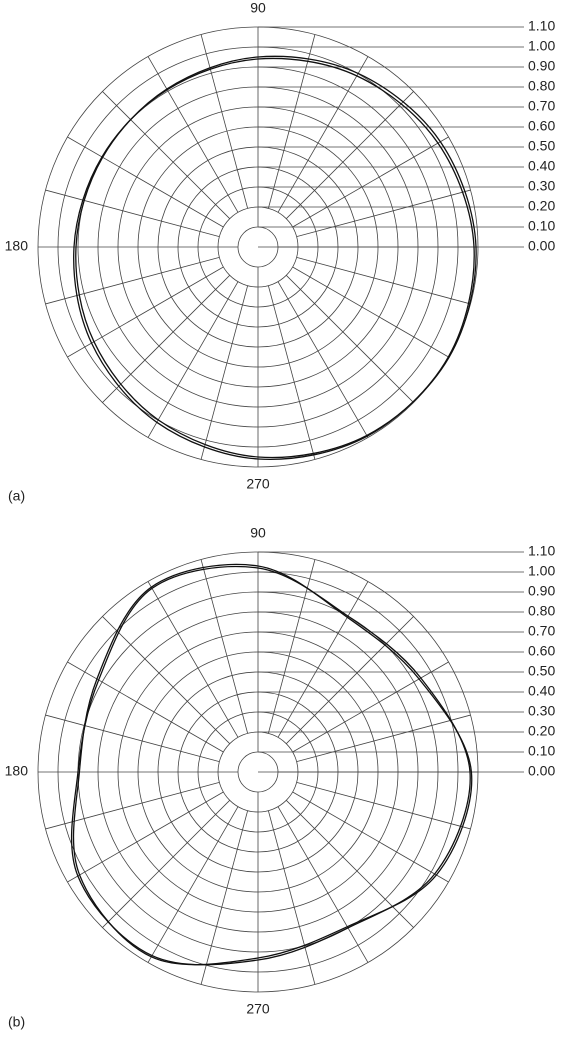  Describe the element at coordinates (16, 1022) in the screenshot. I see `panel-label: (b)` at that location.